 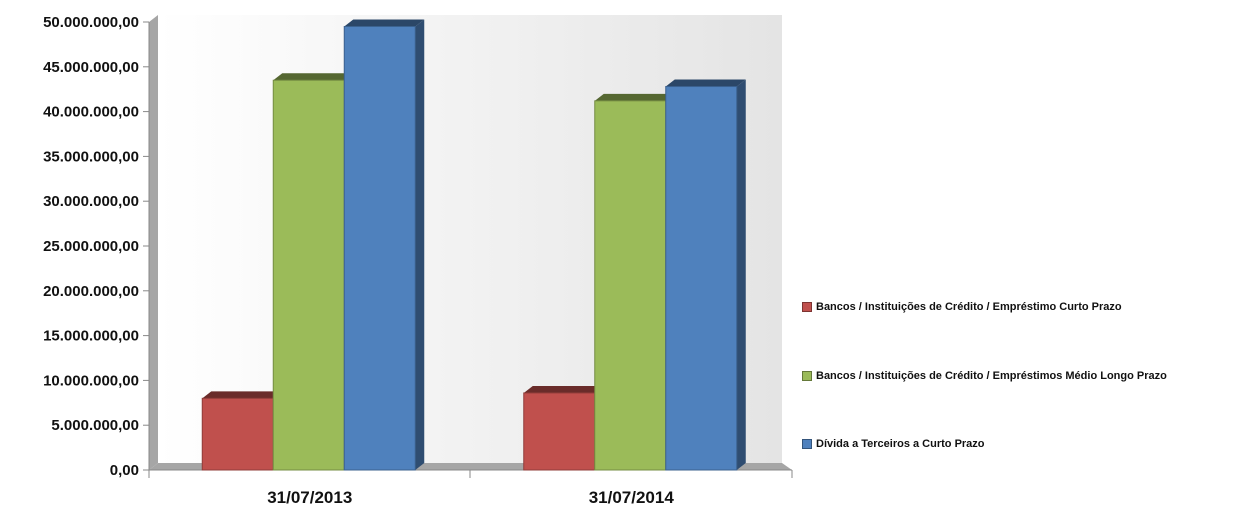 What do you see at coordinates (91, 246) in the screenshot?
I see `y-tick-label: 25.000.000,00` at bounding box center [91, 246].